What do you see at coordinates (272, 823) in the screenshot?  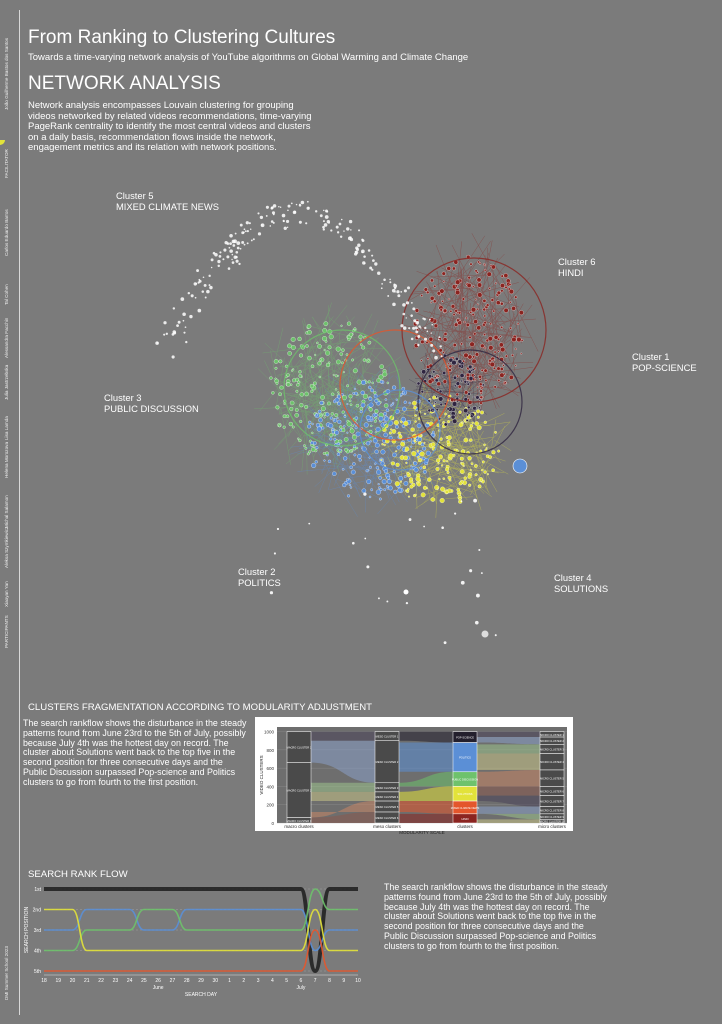 I see `y-tick-label: 0` at bounding box center [272, 823].